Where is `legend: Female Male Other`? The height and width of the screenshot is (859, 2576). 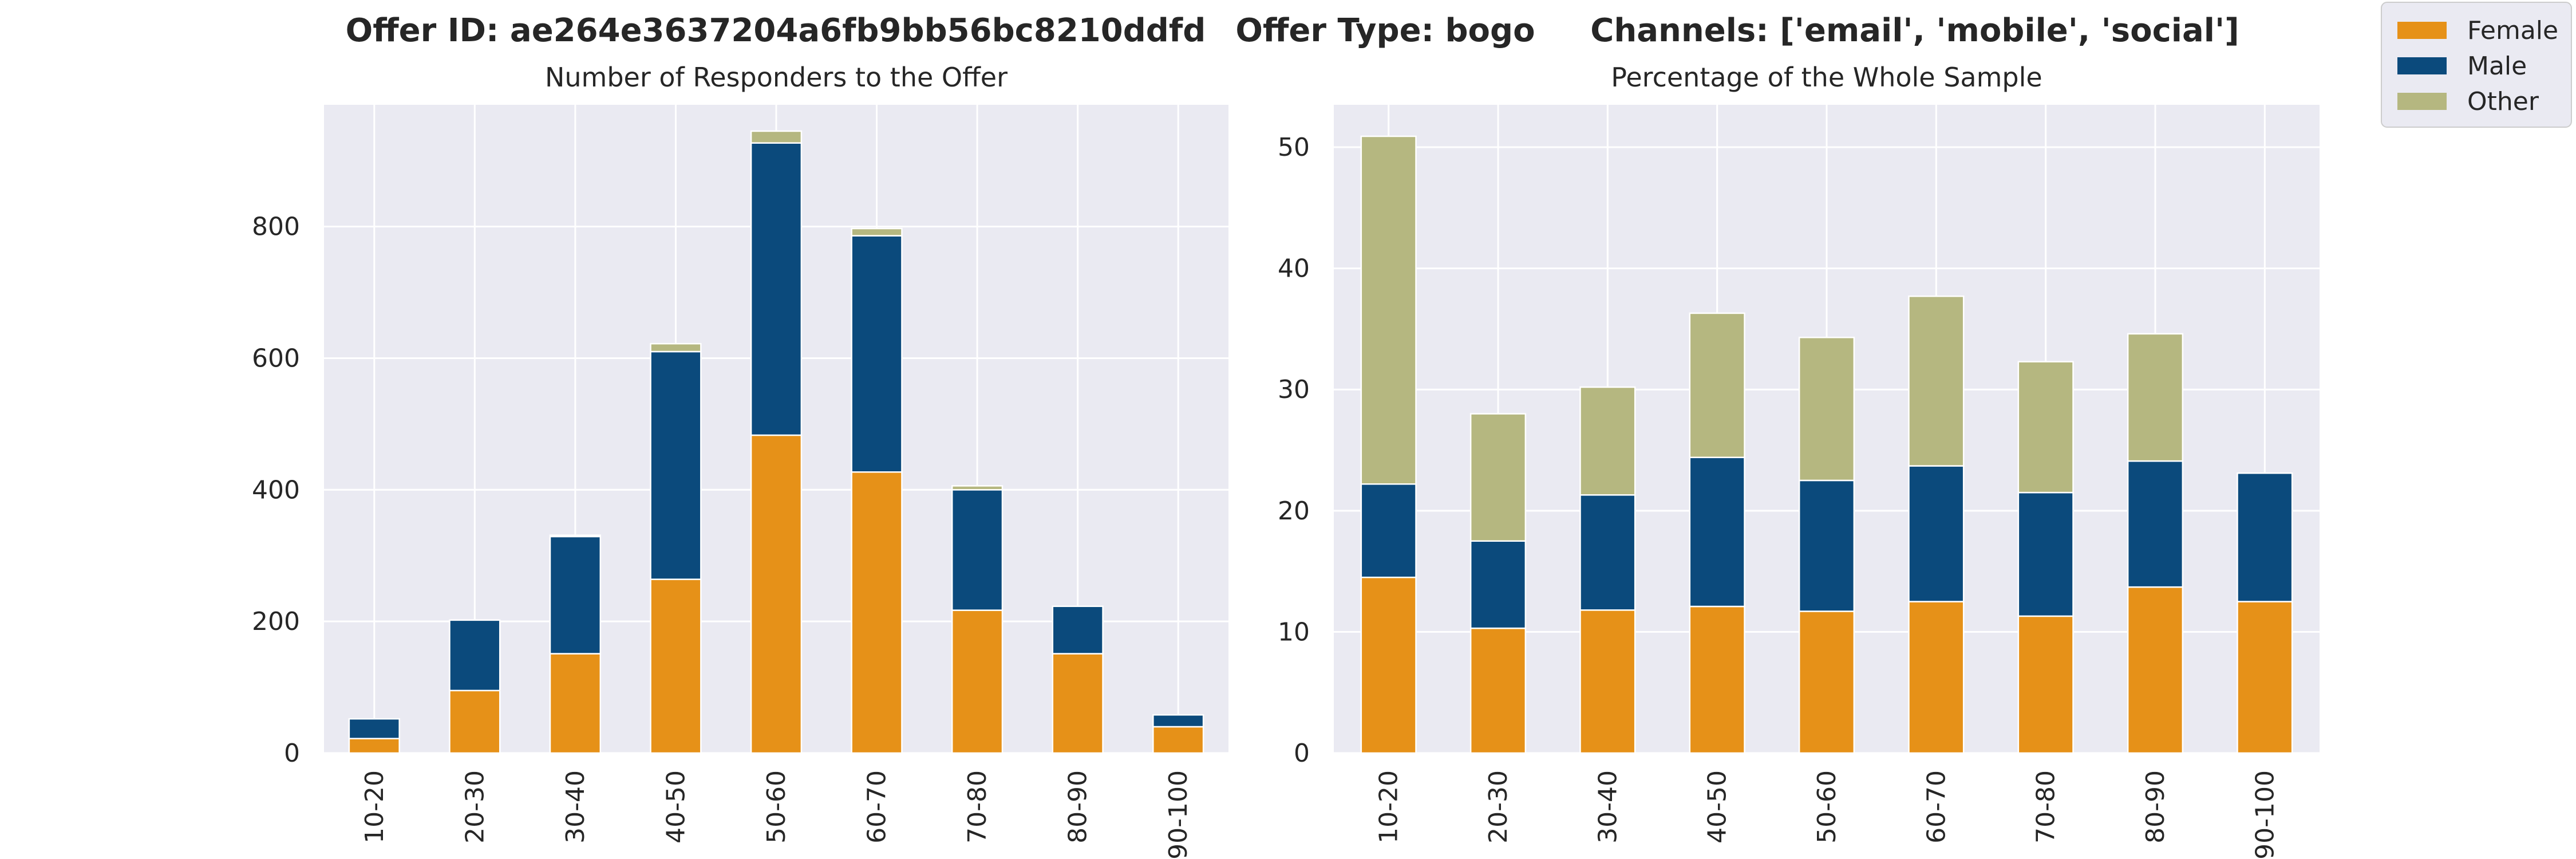 legend: Female Male Other is located at coordinates (2476, 65).